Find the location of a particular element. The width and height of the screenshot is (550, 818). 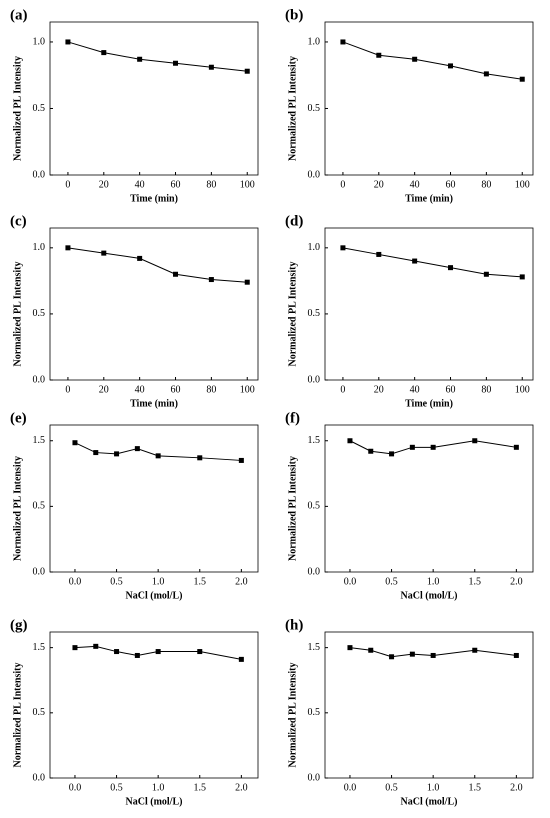

x-tick-label: 0 is located at coordinates (67, 184).